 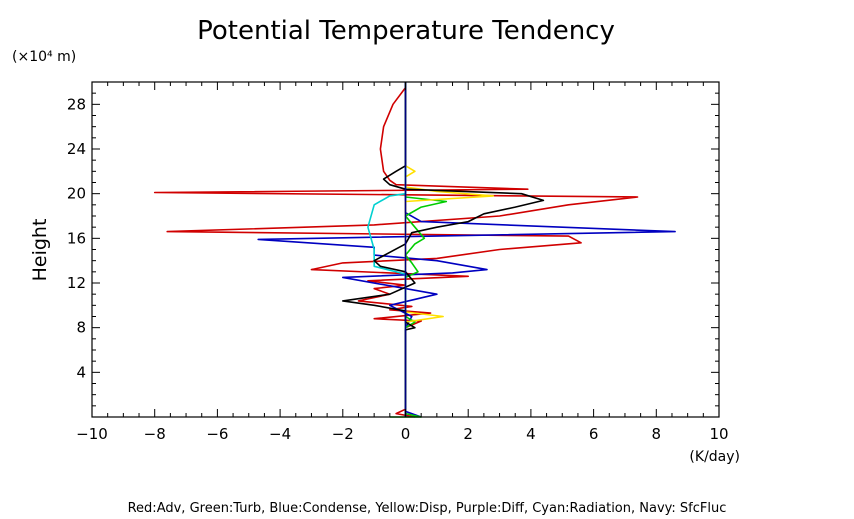 What do you see at coordinates (406, 31) in the screenshot?
I see `chart-title: Potential Temperature Tendency` at bounding box center [406, 31].